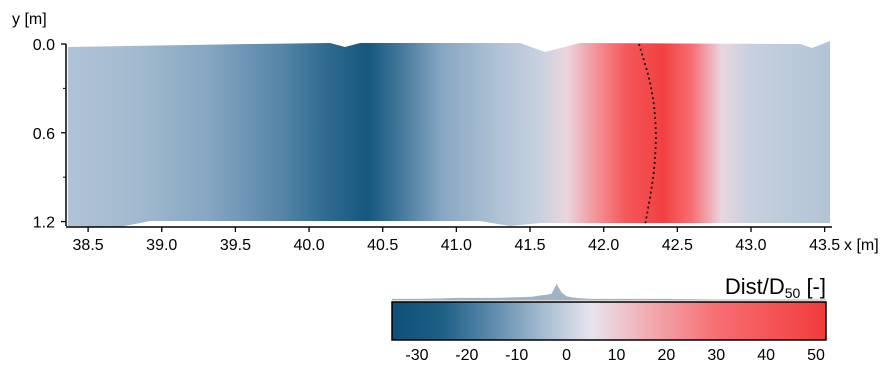 The width and height of the screenshot is (893, 365). Describe the element at coordinates (677, 245) in the screenshot. I see `x-tick-label: 42.5` at that location.